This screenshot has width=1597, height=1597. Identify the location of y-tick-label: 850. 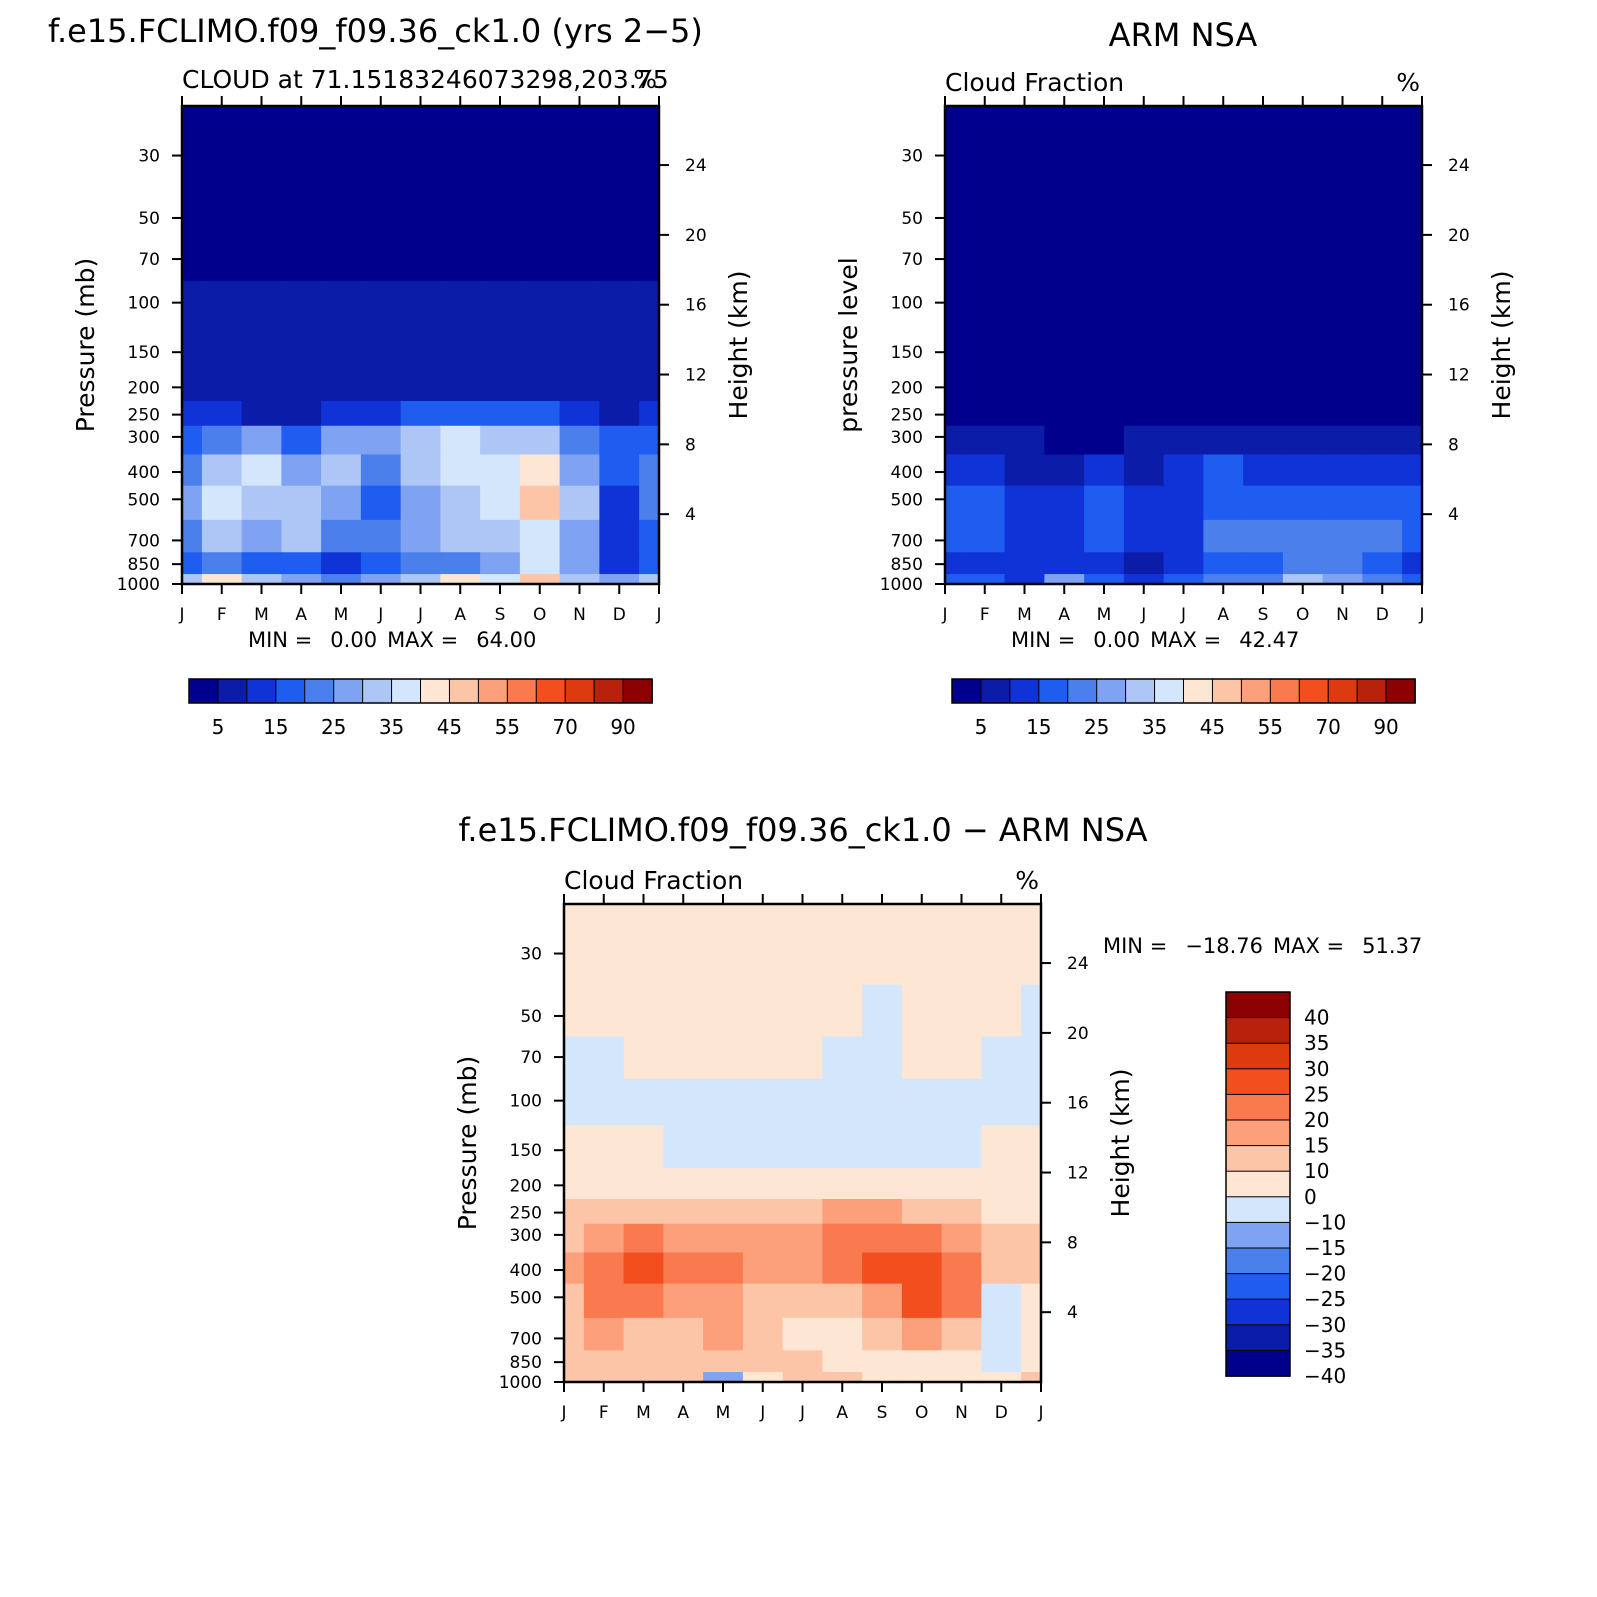
(144, 565).